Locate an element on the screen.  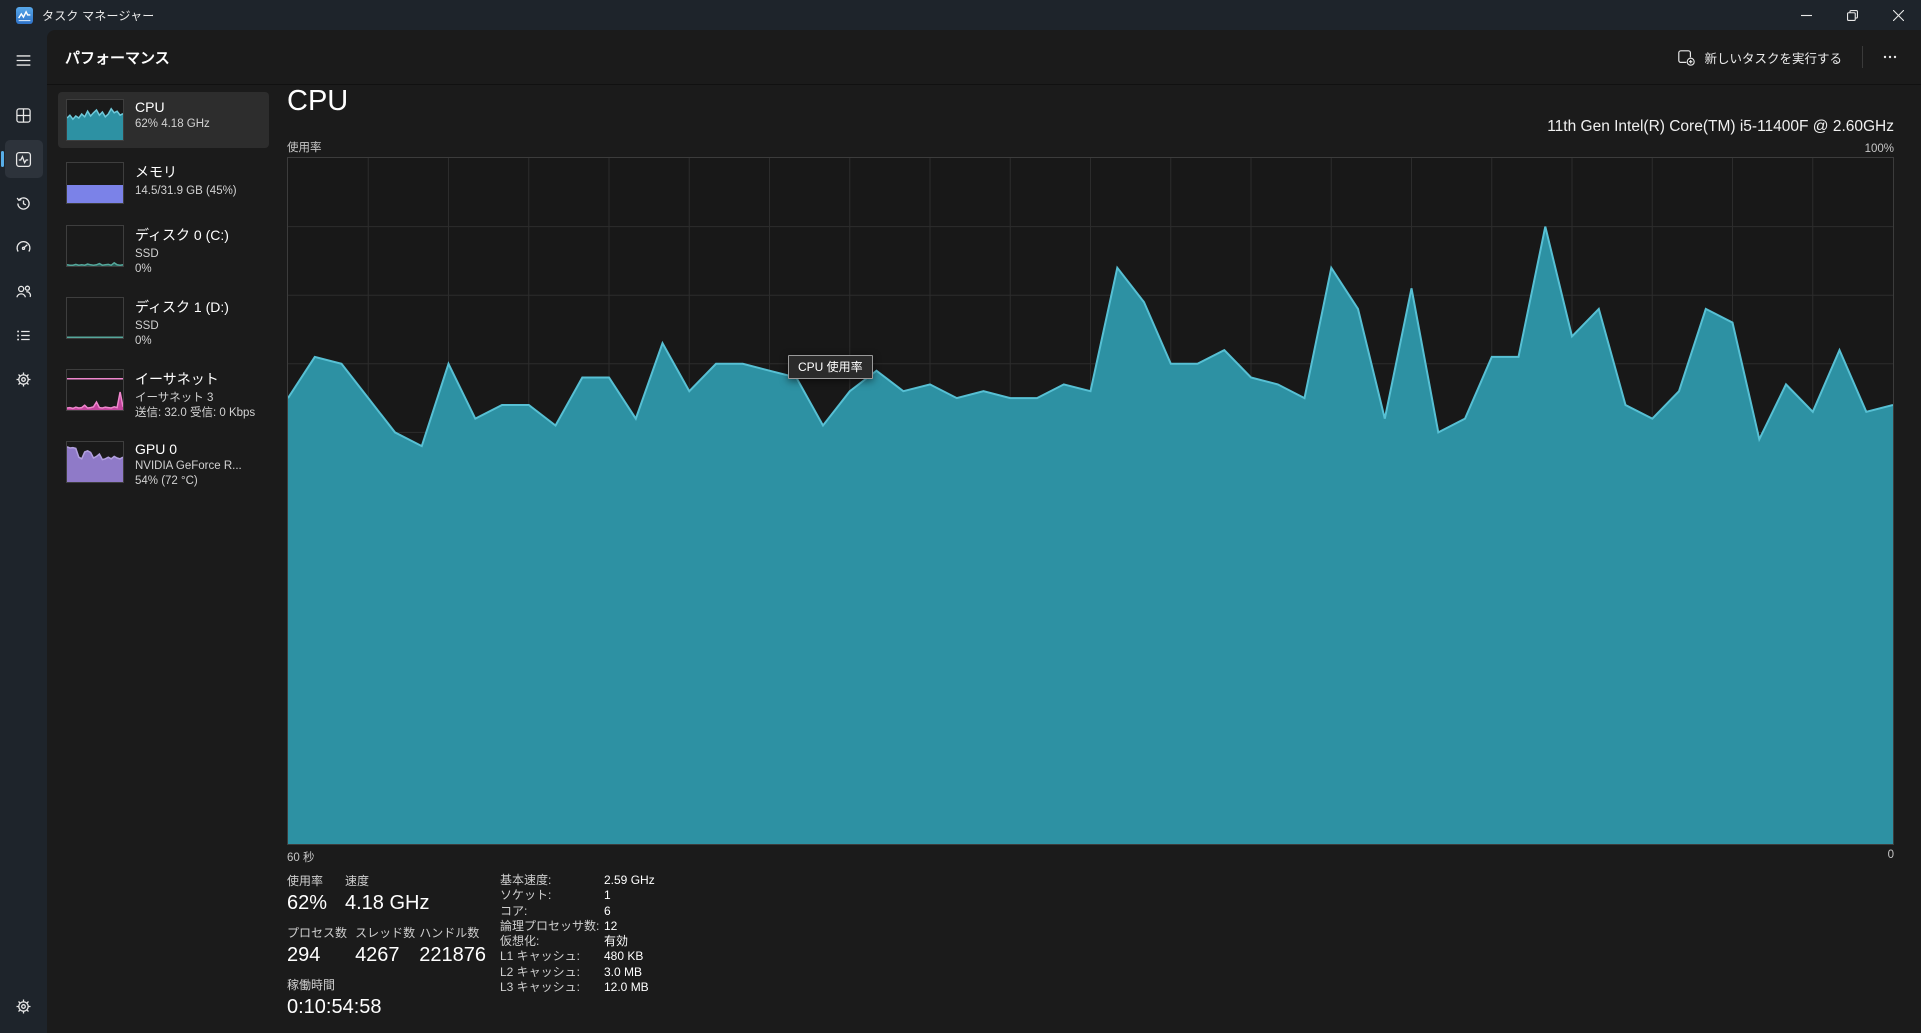
close-icon is located at coordinates (1898, 15).